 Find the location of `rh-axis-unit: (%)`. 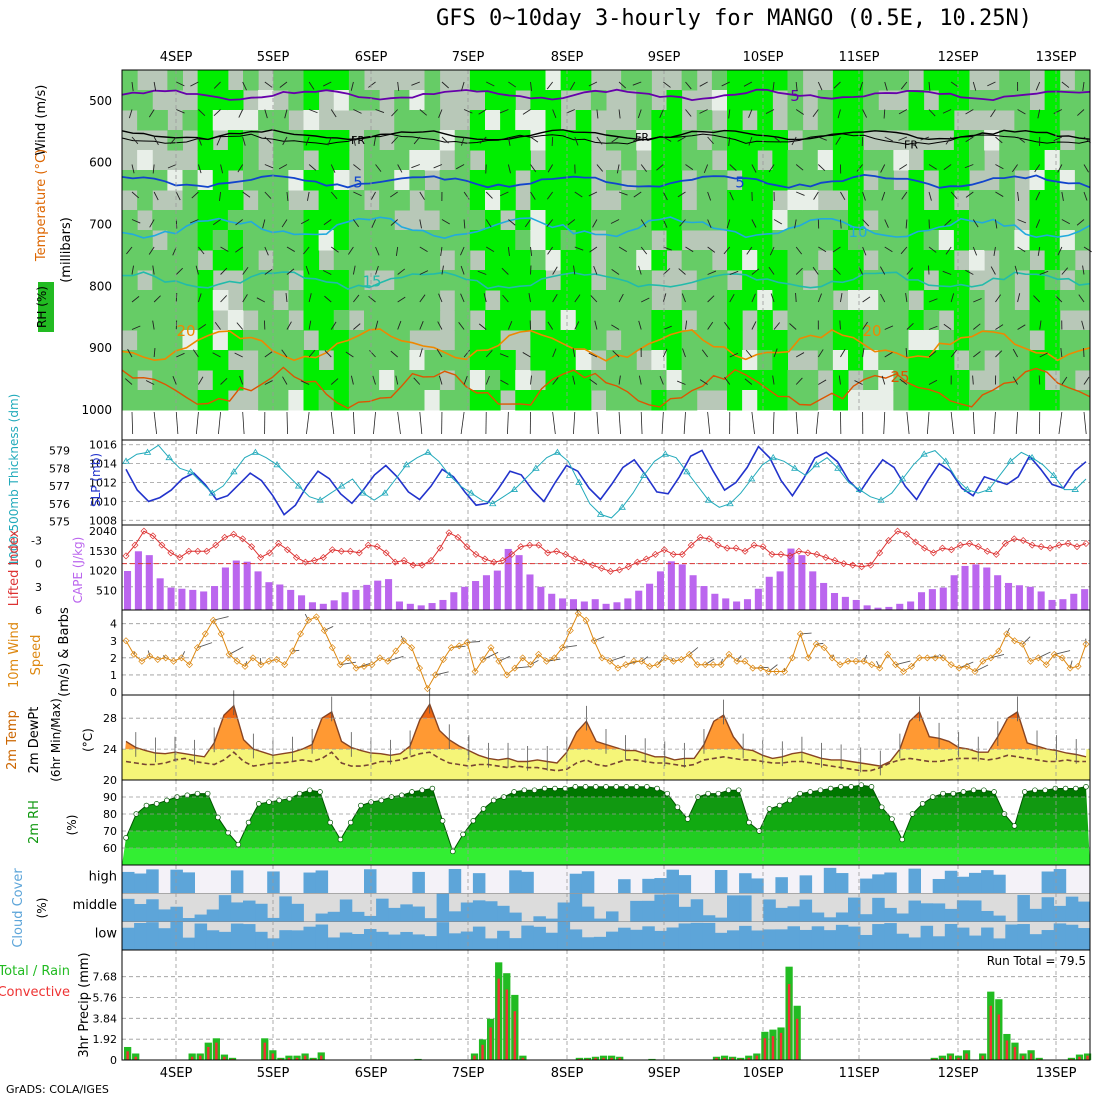

rh-axis-unit: (%) is located at coordinates (72, 825).